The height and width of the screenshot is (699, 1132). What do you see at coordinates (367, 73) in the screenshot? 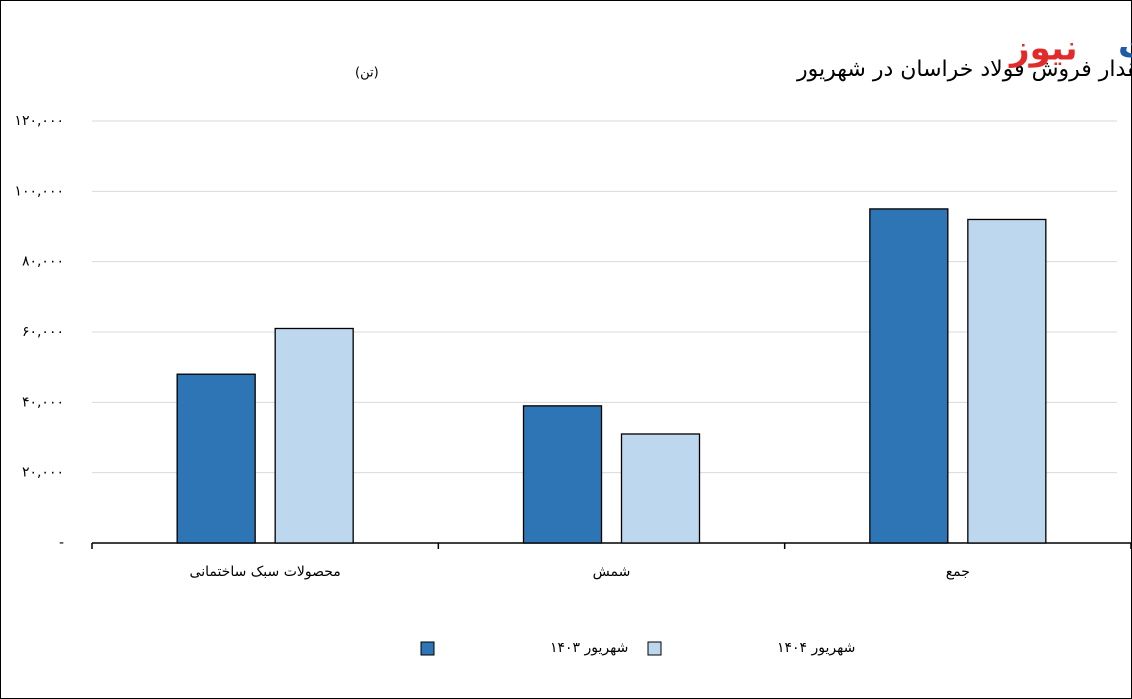
I see `chart-unit: (تن)` at bounding box center [367, 73].